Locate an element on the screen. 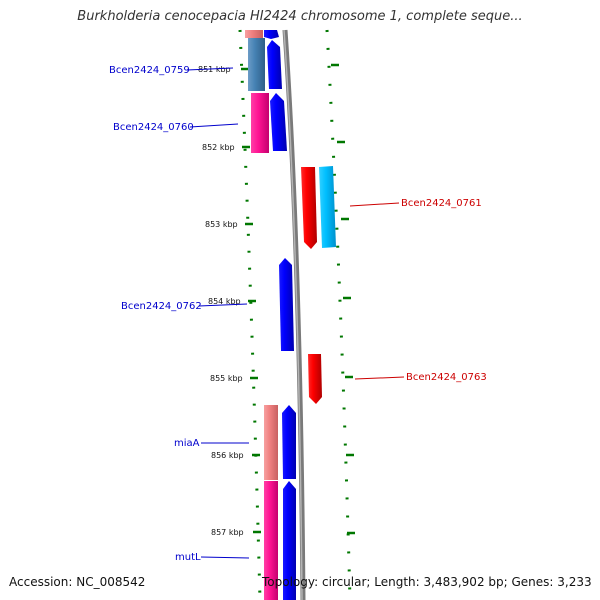 This screenshot has height=600, width=600. gene-block-top is located at coordinates (254, 34).